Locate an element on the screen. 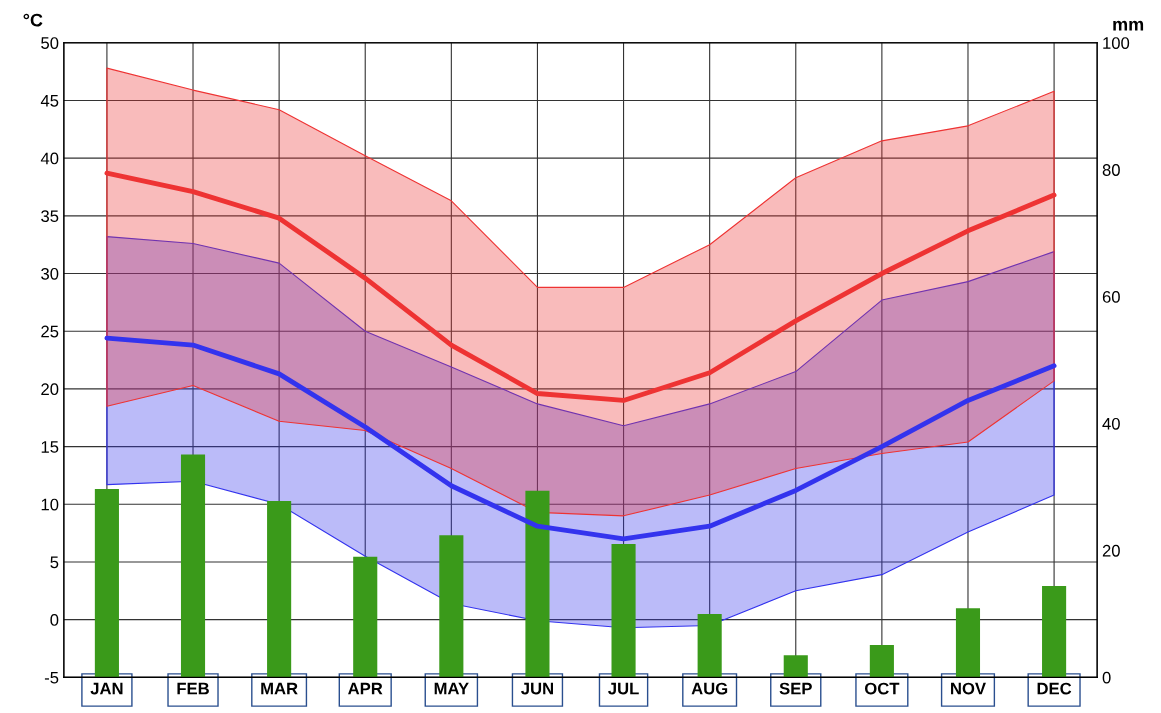 This screenshot has width=1161, height=713. y-tick-label: 45 is located at coordinates (49, 101).